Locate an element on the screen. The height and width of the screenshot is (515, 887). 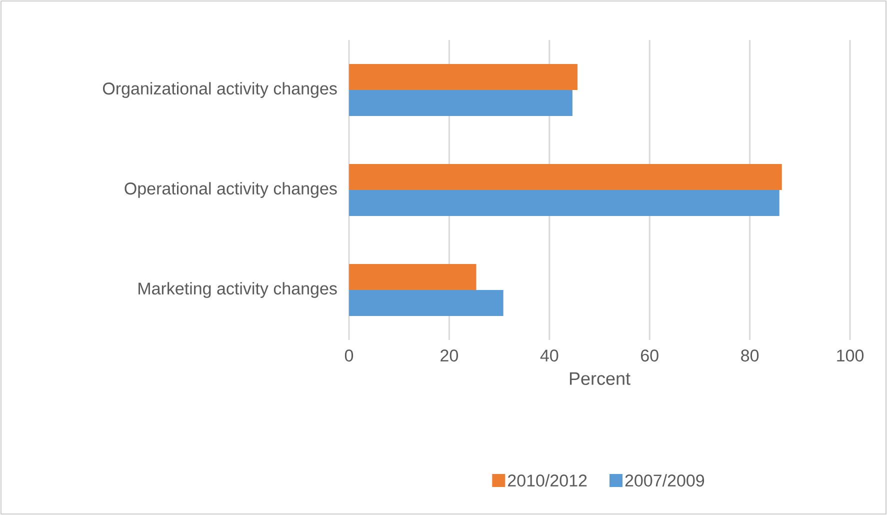
legend-label: 2010/2012 is located at coordinates (547, 480).